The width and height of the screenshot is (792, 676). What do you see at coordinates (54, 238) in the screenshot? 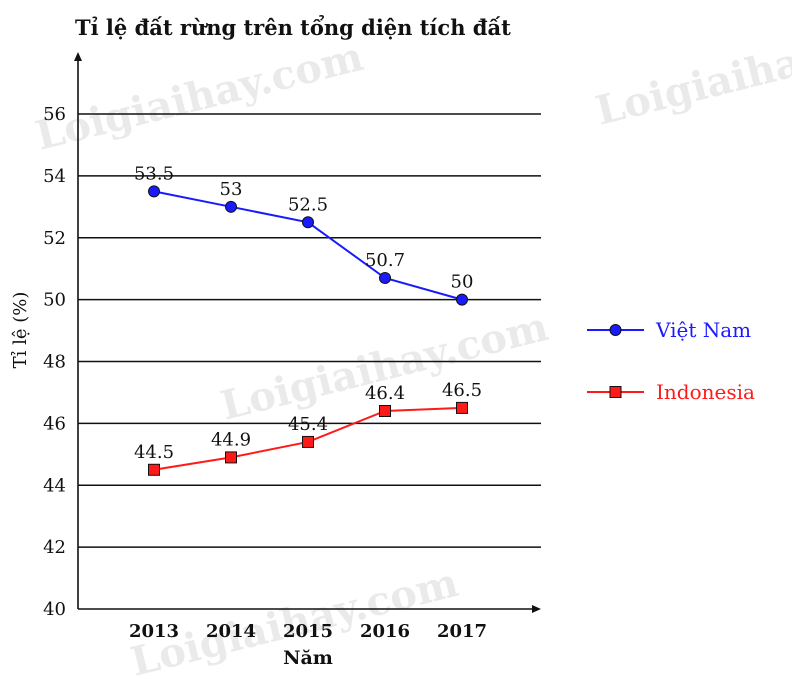
I see `y-tick-label: 52` at bounding box center [54, 238].